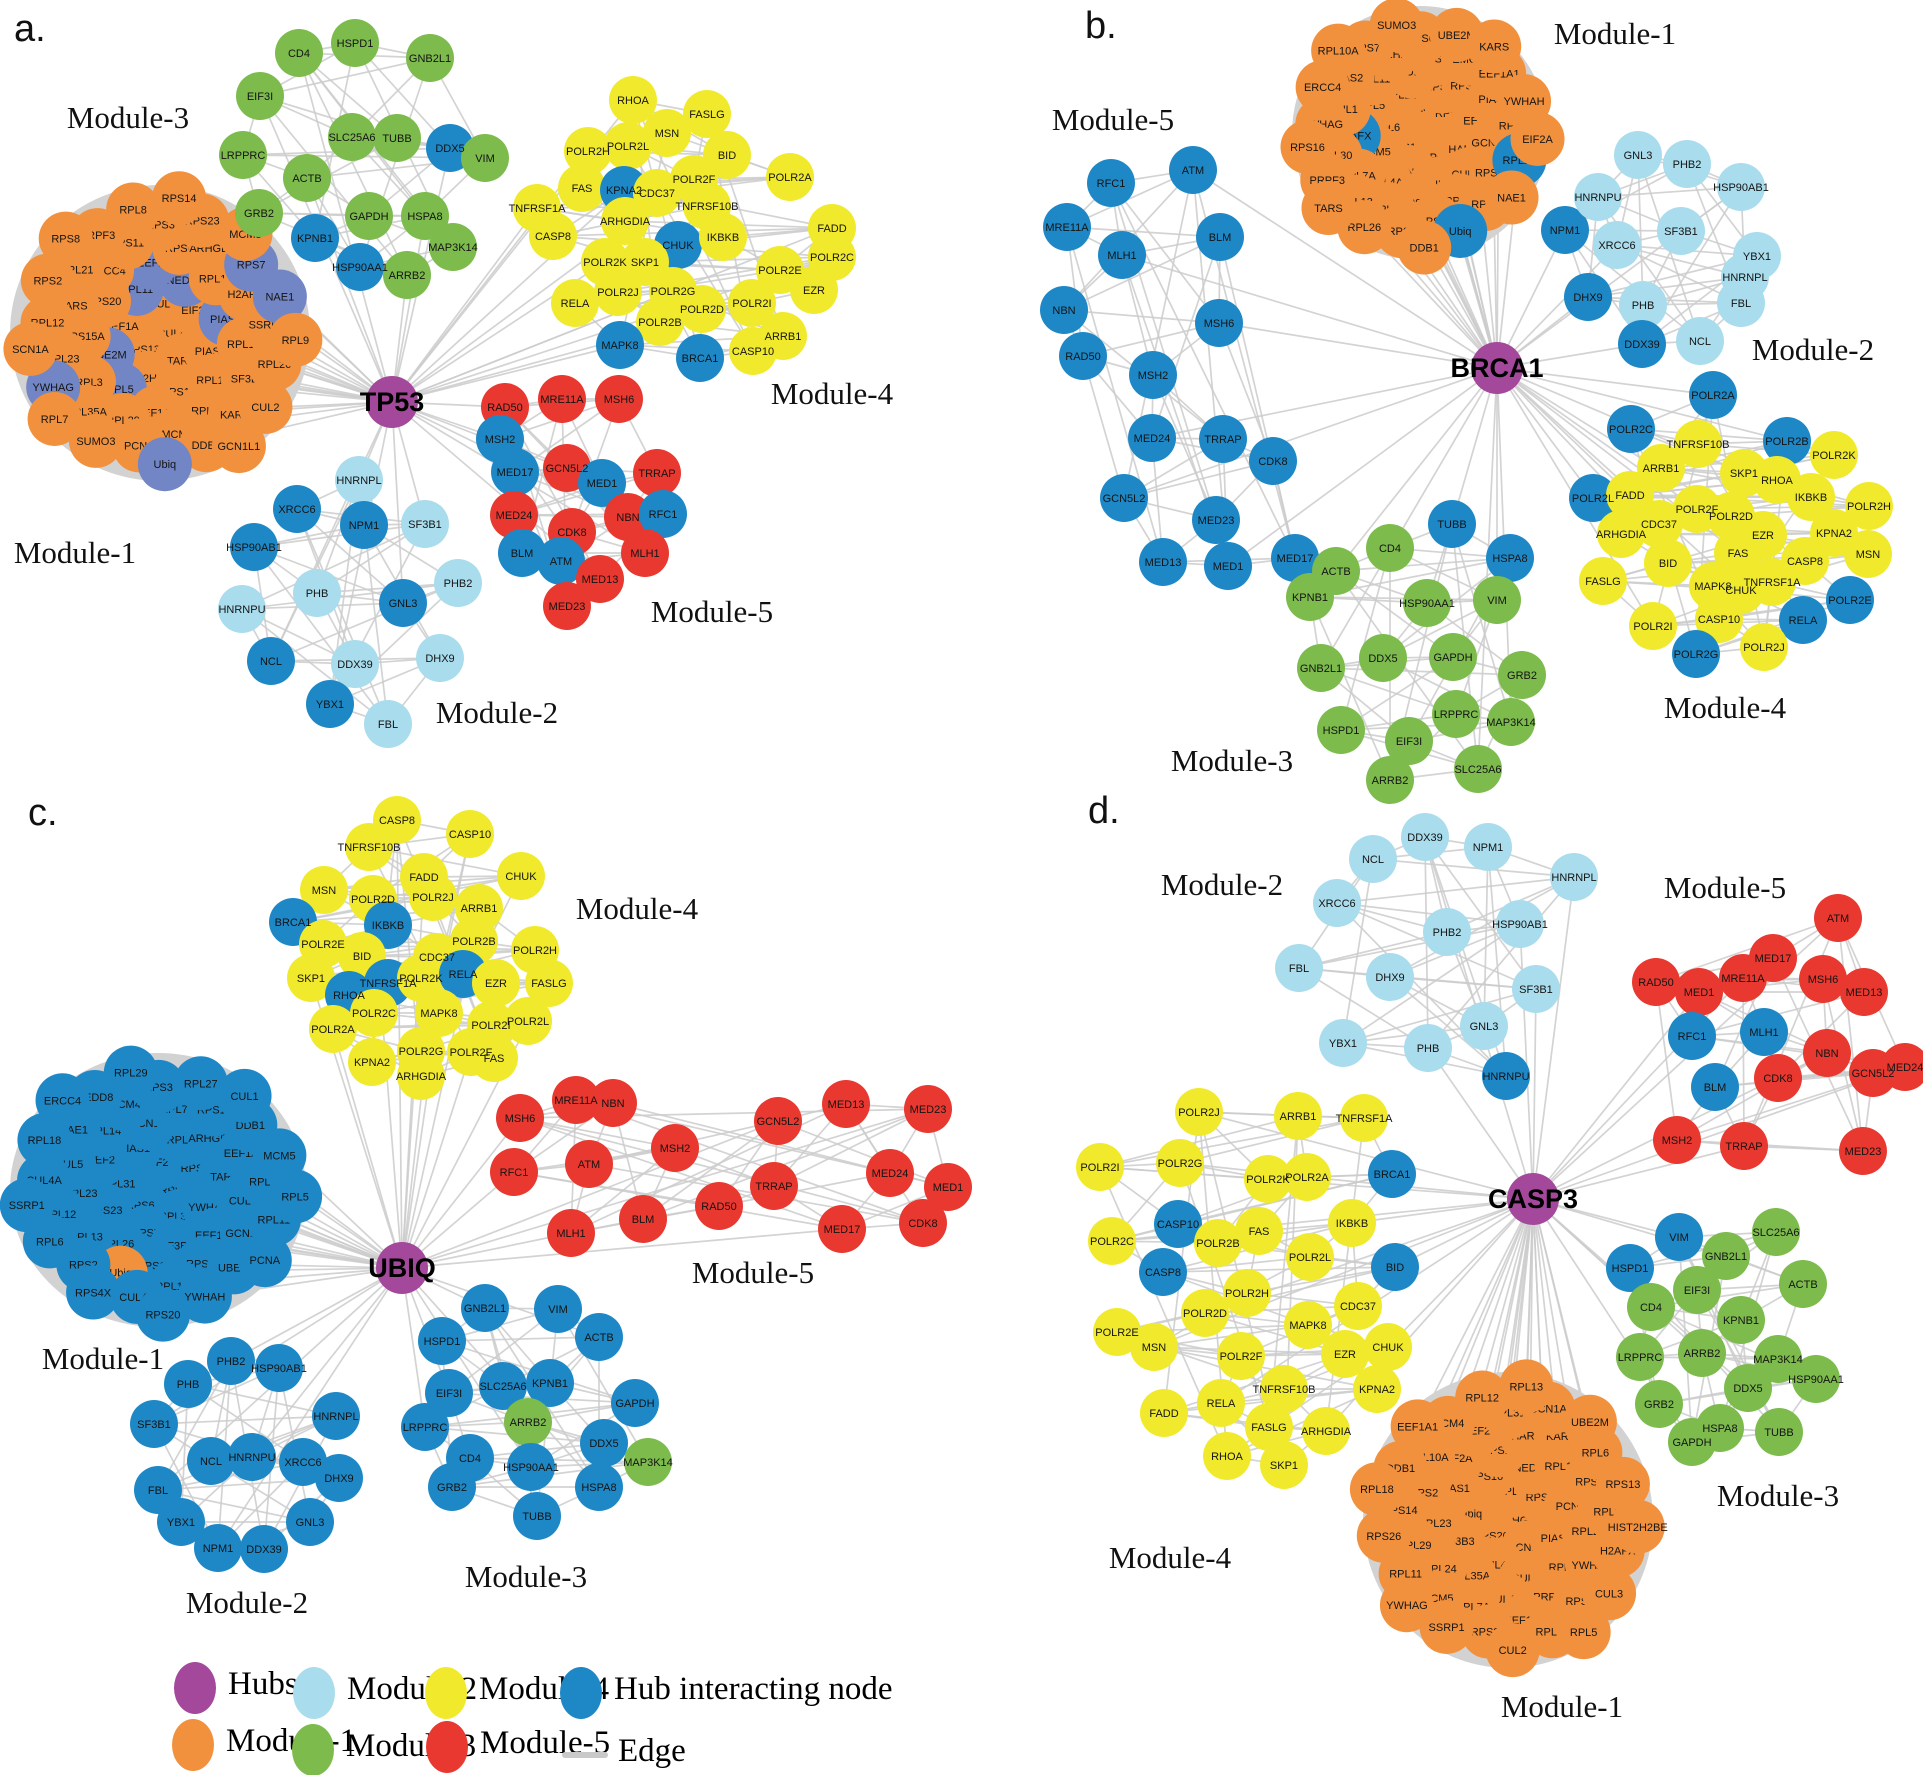 The width and height of the screenshot is (1923, 1775). I want to click on node-rad50, so click(719, 1206).